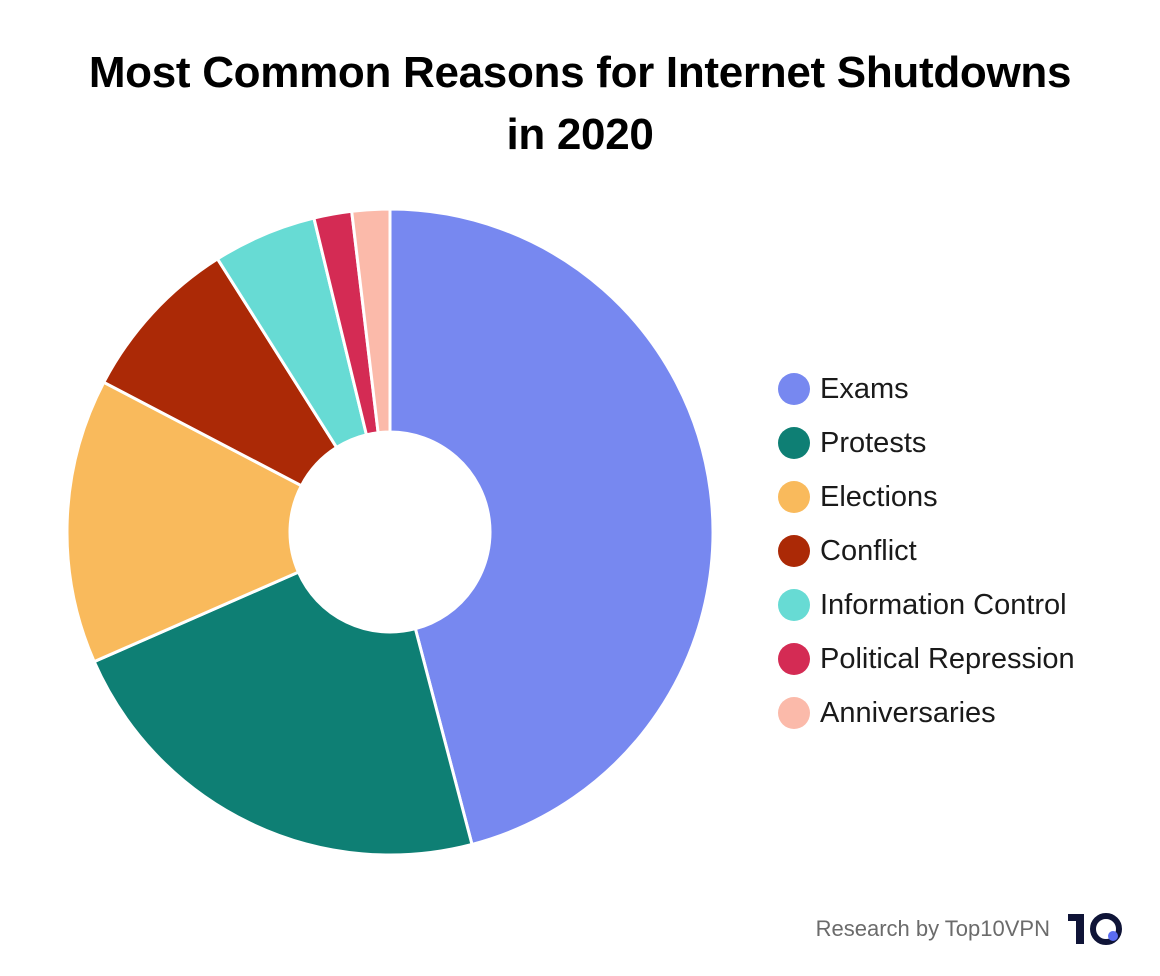  I want to click on chart-title-line-2: in 2020, so click(580, 134).